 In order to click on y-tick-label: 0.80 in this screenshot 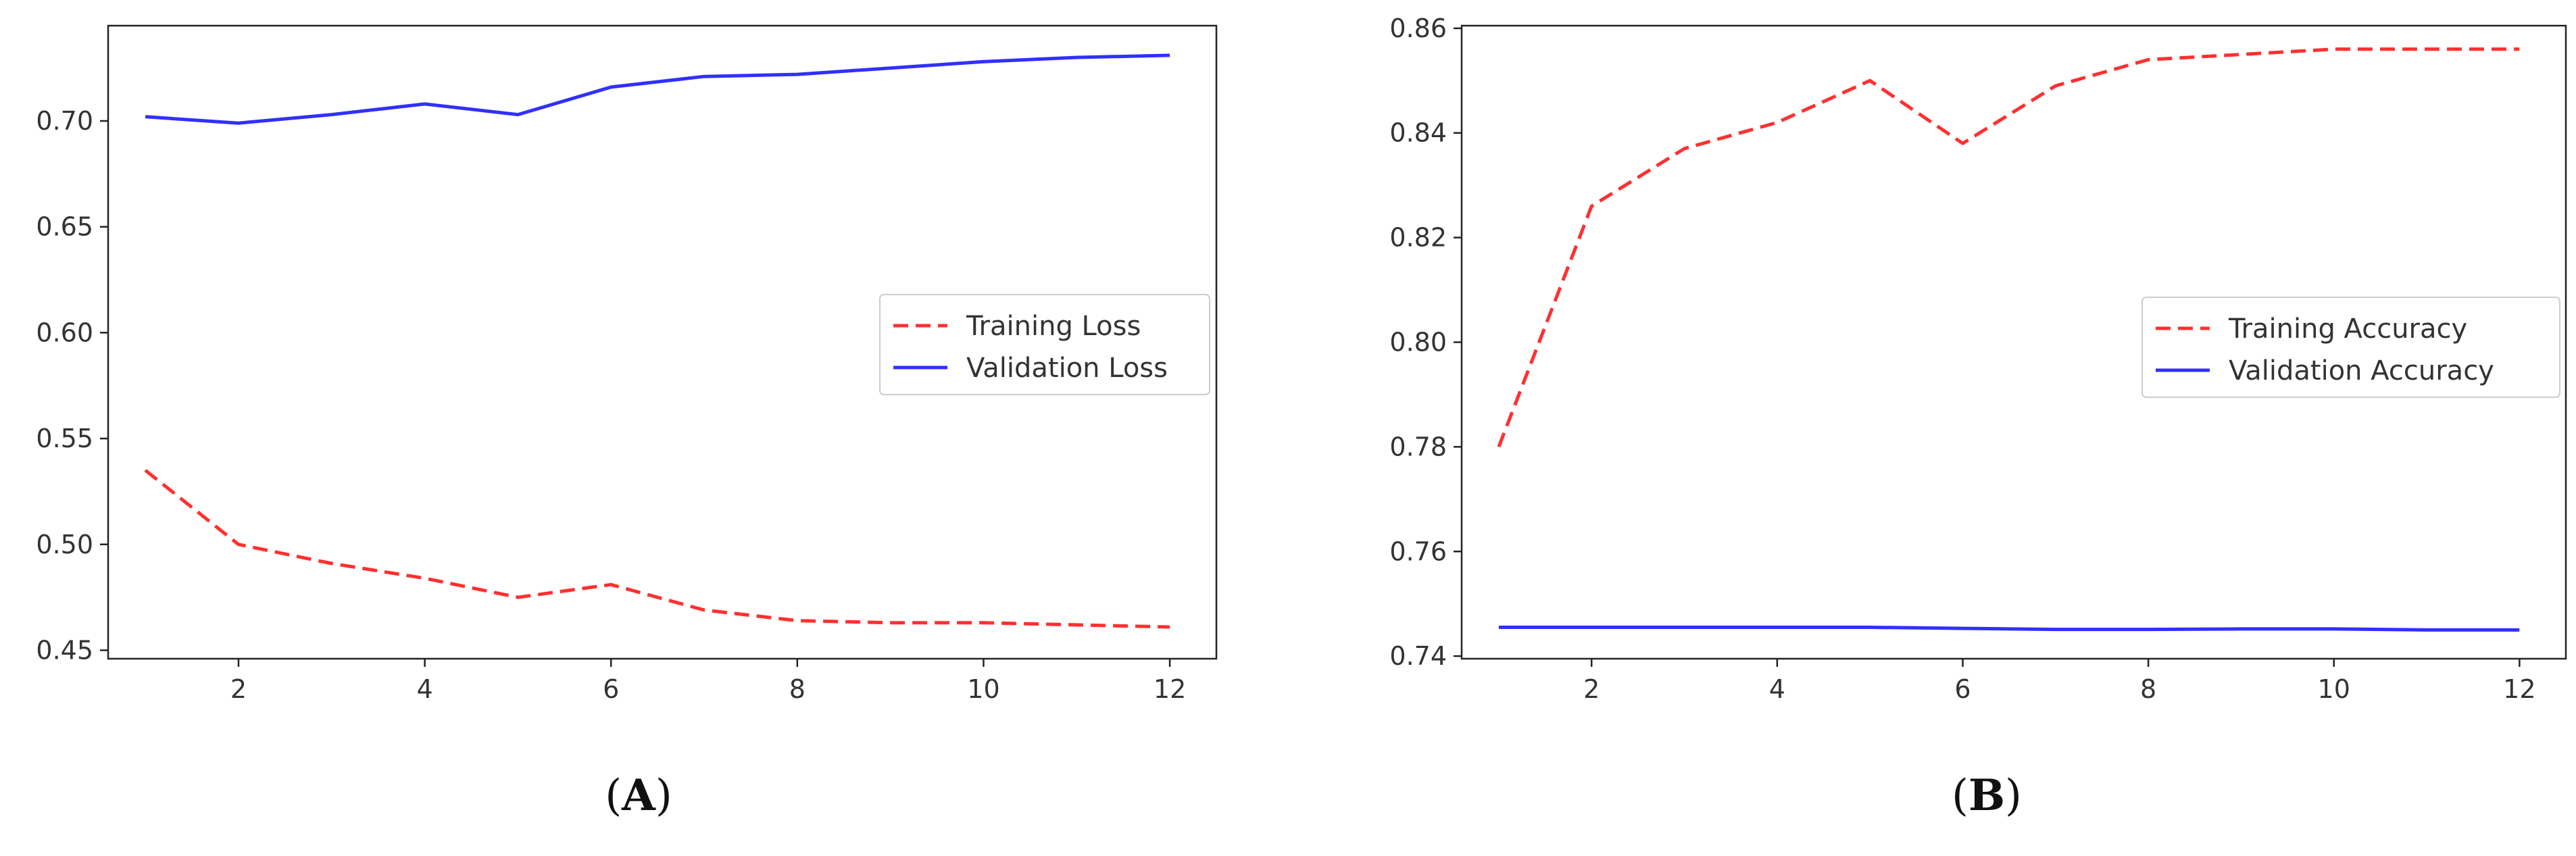, I will do `click(1418, 342)`.